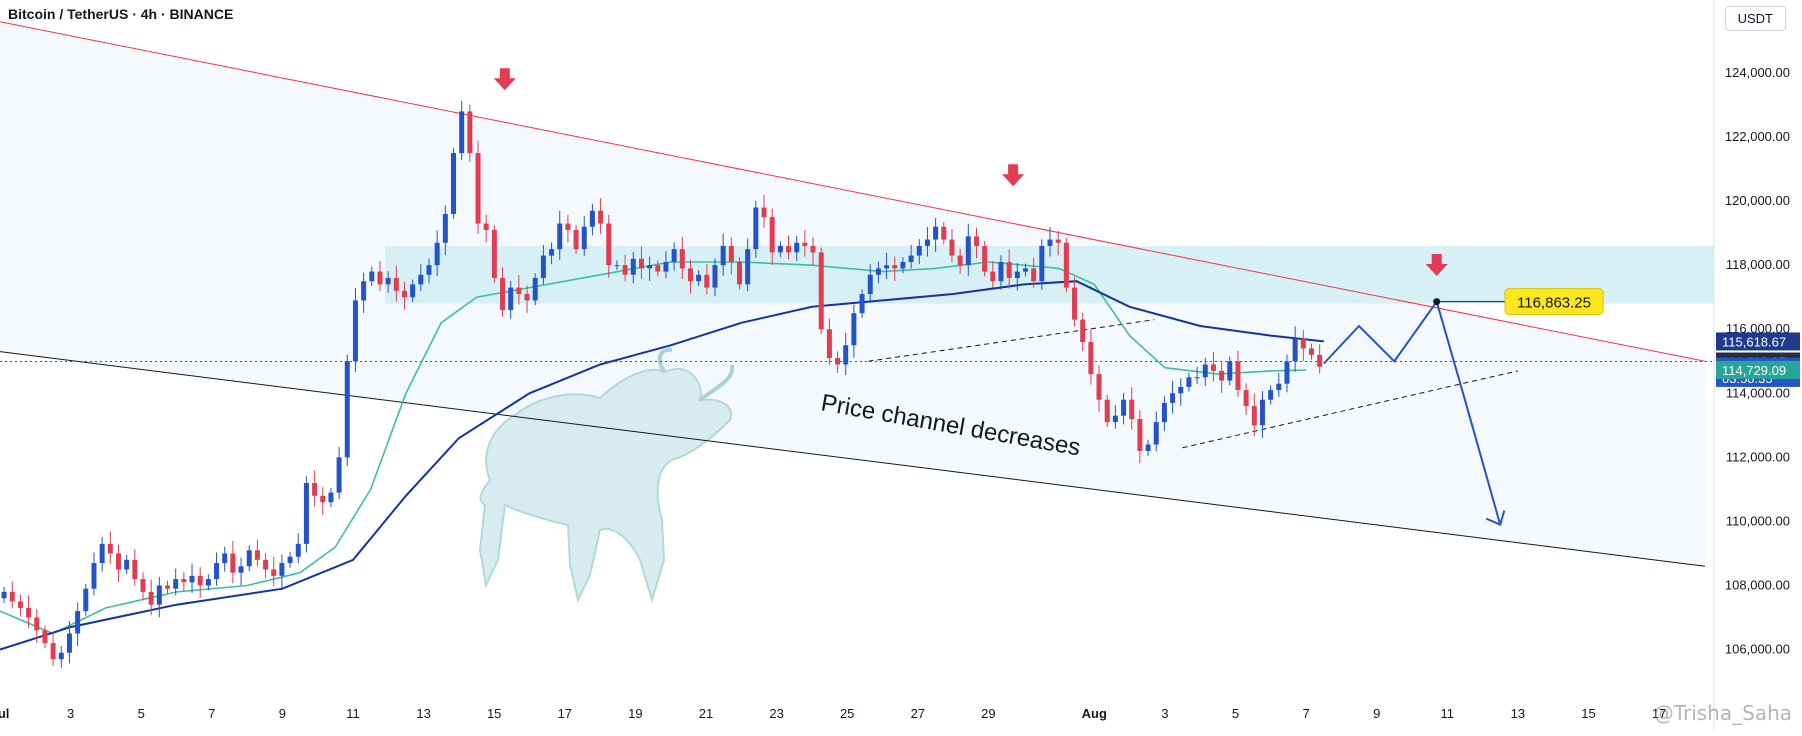 Image resolution: width=1802 pixels, height=736 pixels. I want to click on author-watermark: @Trisha_Saha, so click(1722, 713).